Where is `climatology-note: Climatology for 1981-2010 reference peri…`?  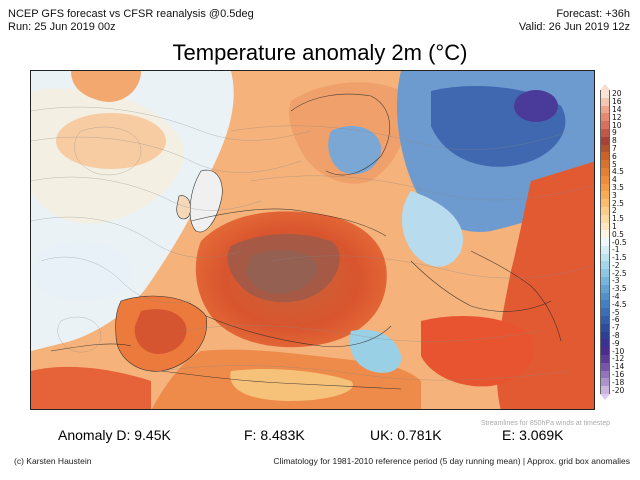 climatology-note: Climatology for 1981-2010 reference peri… is located at coordinates (451, 461).